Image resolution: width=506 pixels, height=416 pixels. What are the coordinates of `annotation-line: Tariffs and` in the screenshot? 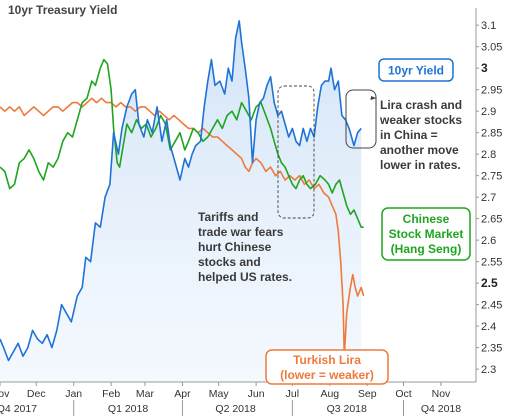 It's located at (228, 217).